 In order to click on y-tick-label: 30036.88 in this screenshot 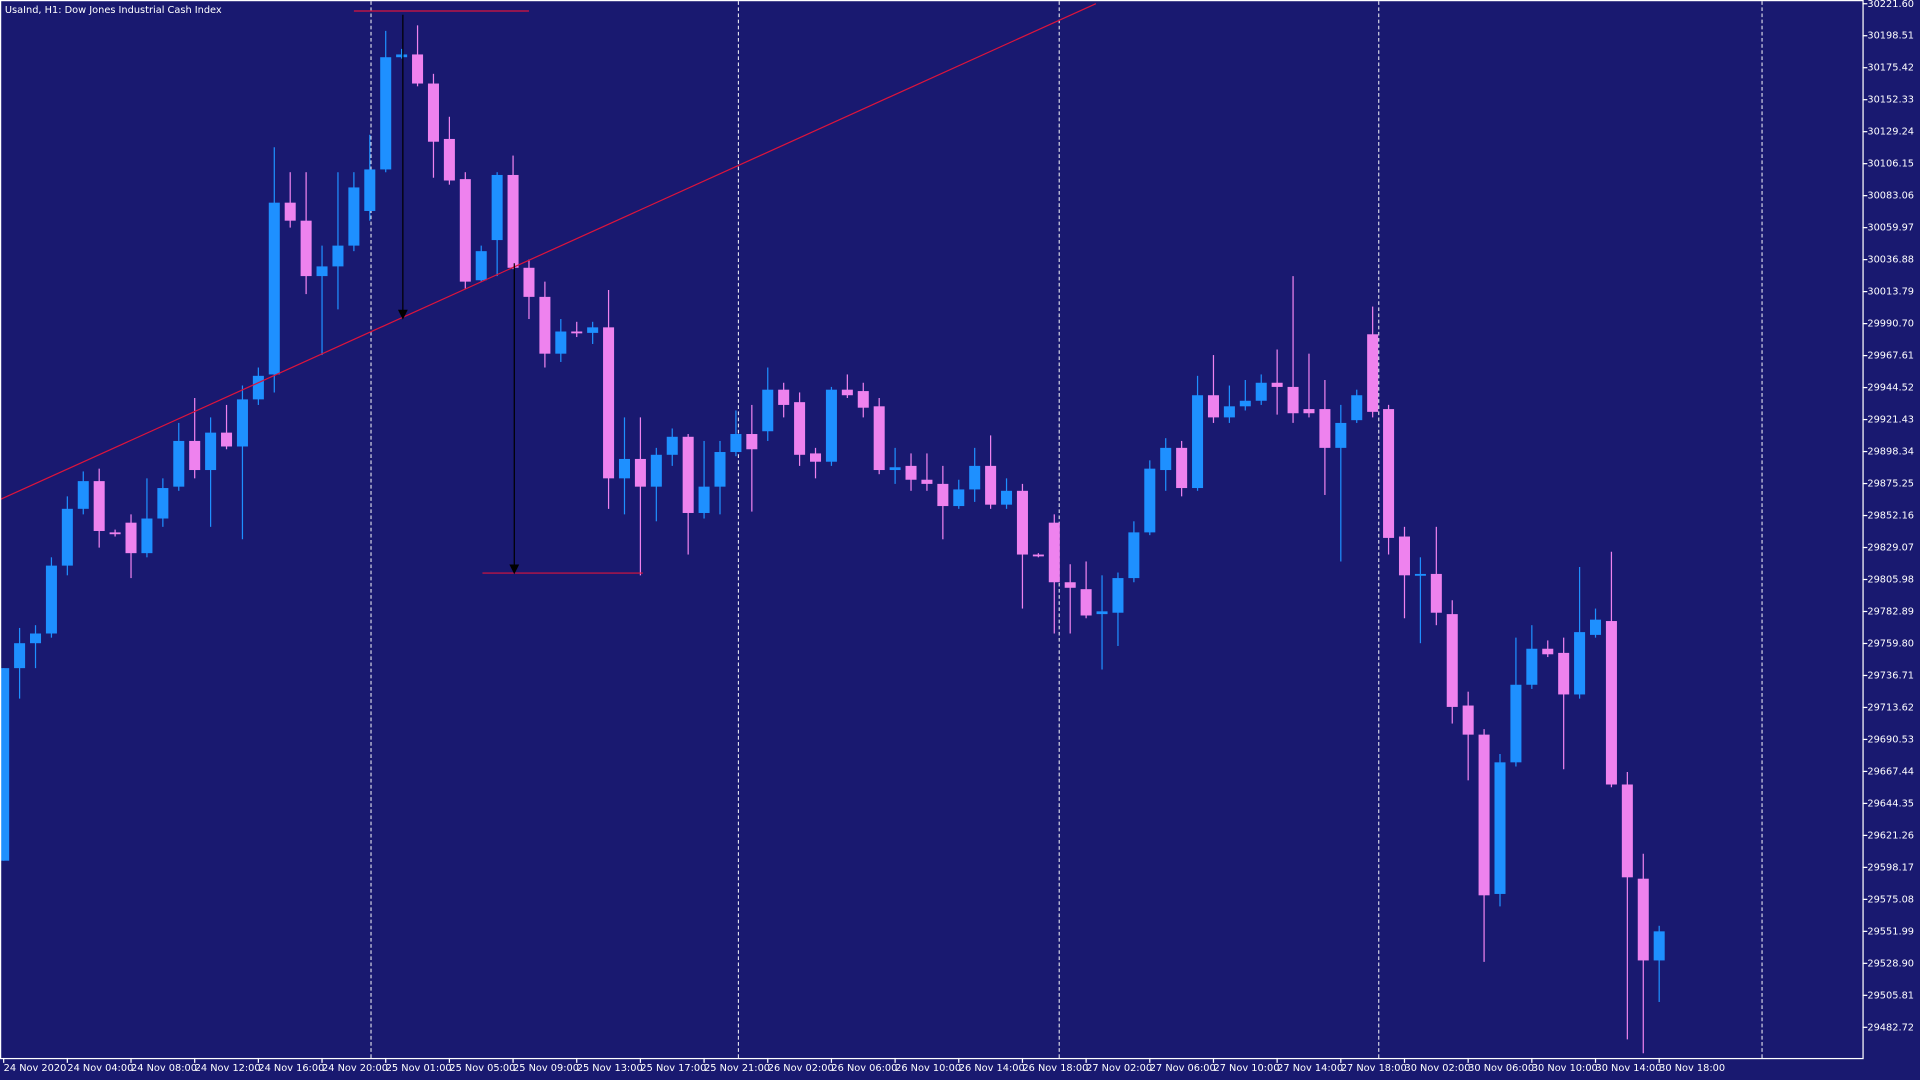, I will do `click(1890, 260)`.